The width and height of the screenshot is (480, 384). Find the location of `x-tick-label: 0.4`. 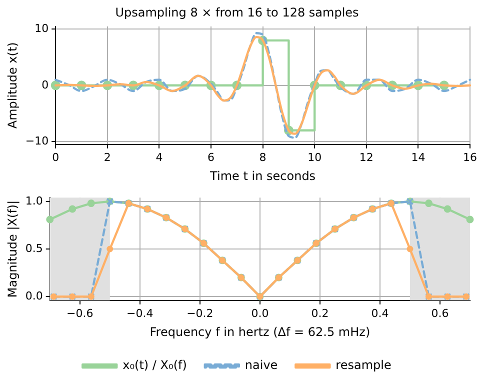

x-tick-label: 0.4 is located at coordinates (380, 313).